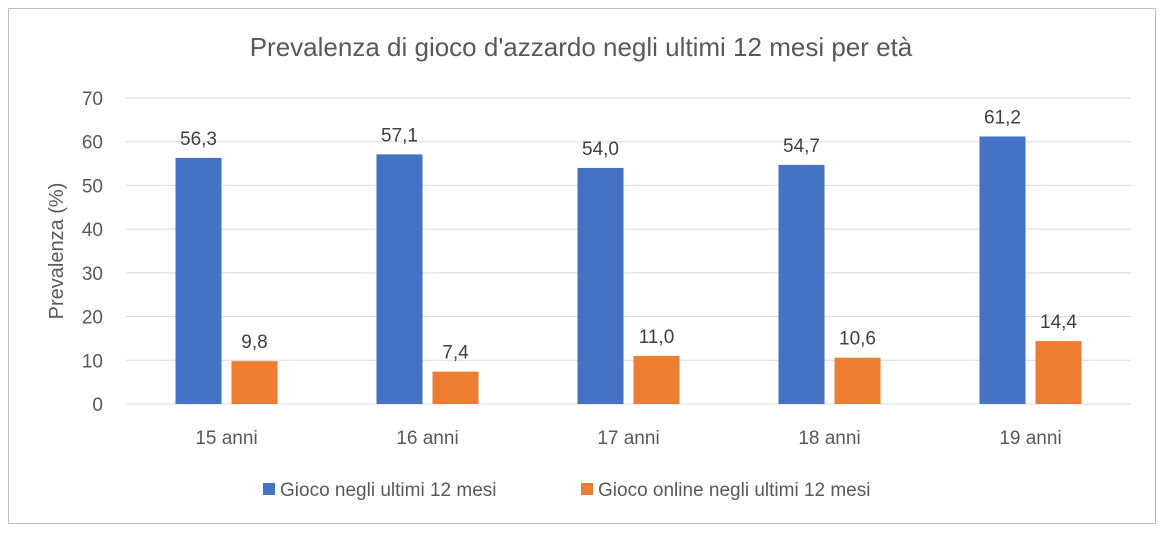  I want to click on y-axis-label: Prevalenza (%), so click(57, 251).